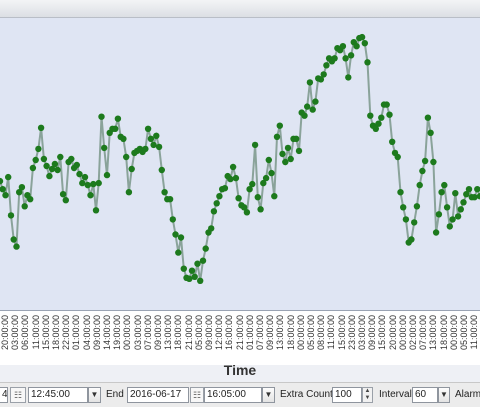  Describe the element at coordinates (58, 395) in the screenshot. I see `start-time-input: 12:45:00` at that location.